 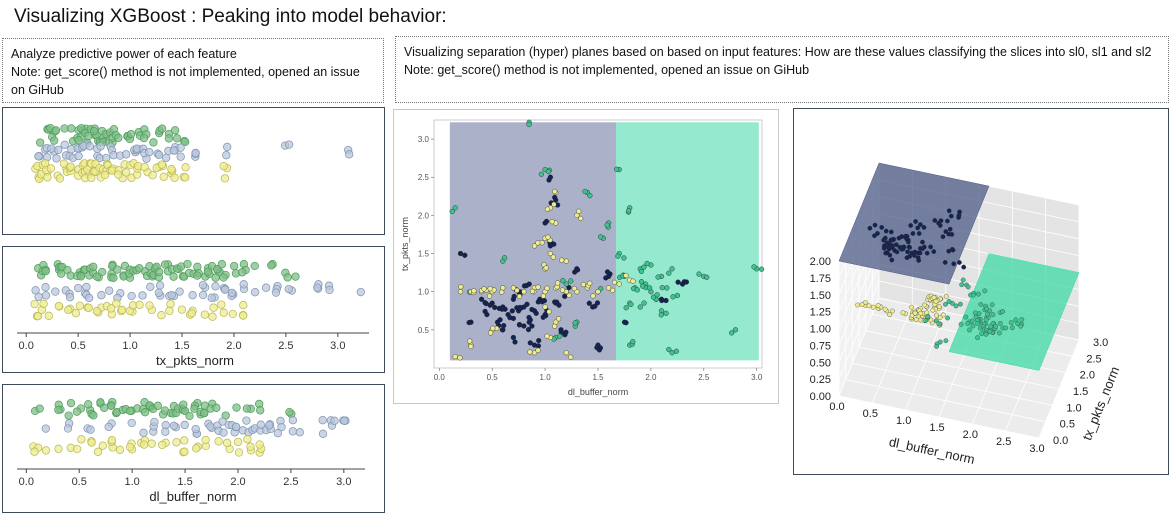 What do you see at coordinates (163, 409) in the screenshot?
I see `series-sl0` at bounding box center [163, 409].